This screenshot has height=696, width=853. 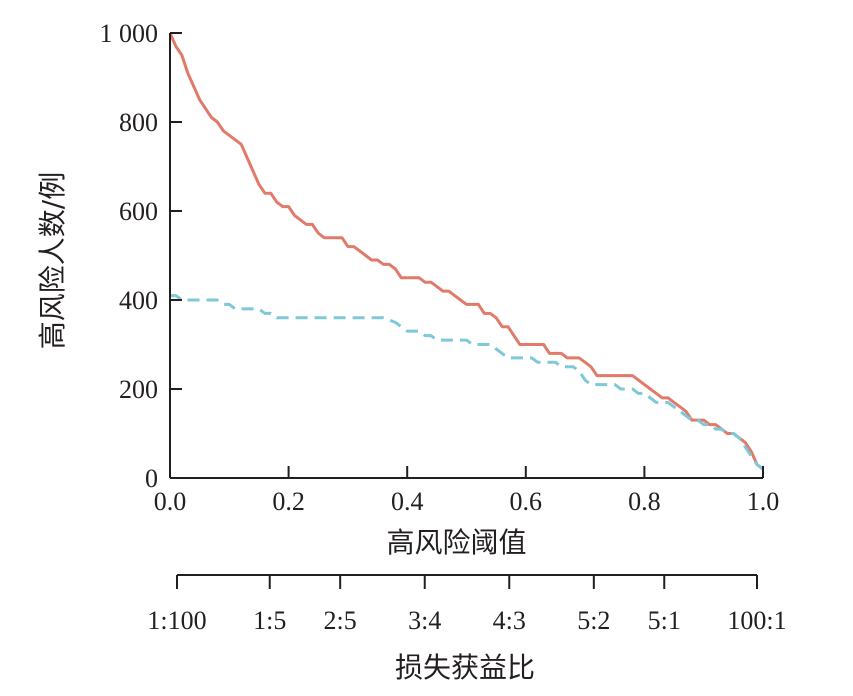 What do you see at coordinates (407, 501) in the screenshot?
I see `x-tick-label: 0.4` at bounding box center [407, 501].